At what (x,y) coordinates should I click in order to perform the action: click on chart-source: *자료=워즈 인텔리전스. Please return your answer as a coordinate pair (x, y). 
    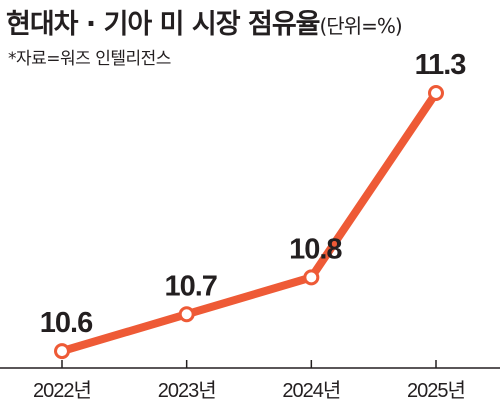
    Looking at the image, I should click on (89, 59).